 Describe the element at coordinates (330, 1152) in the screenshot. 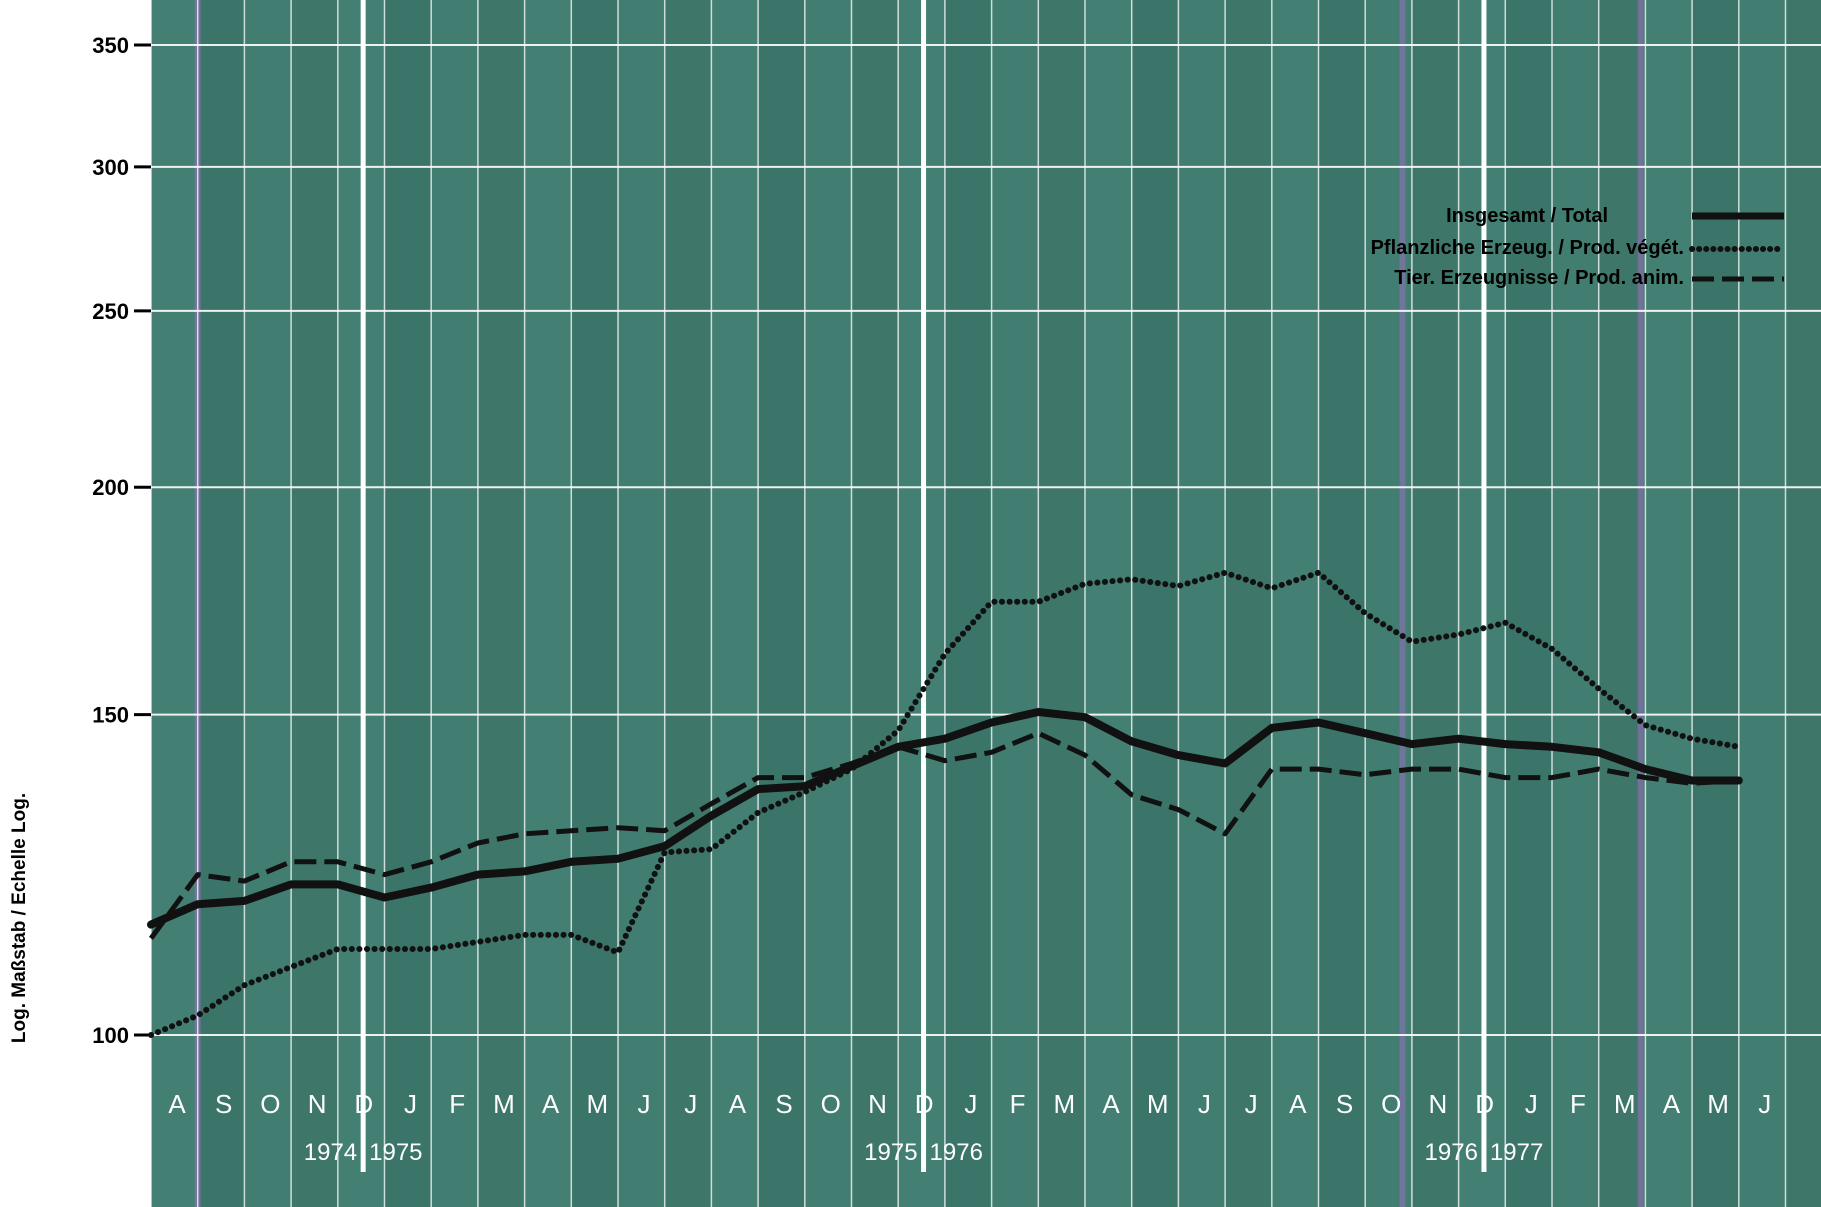

I see `x-year-label: 1974` at that location.